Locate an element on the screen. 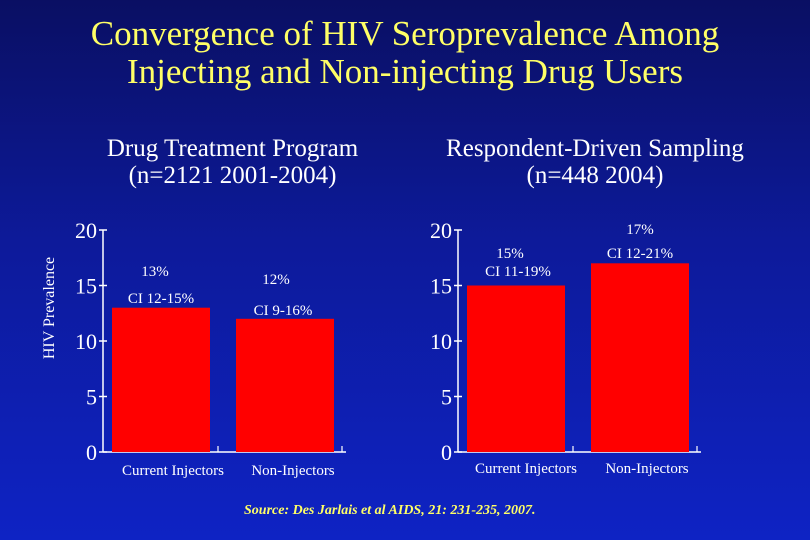  left-chart-title-line-1: Drug Treatment Program is located at coordinates (232, 148).